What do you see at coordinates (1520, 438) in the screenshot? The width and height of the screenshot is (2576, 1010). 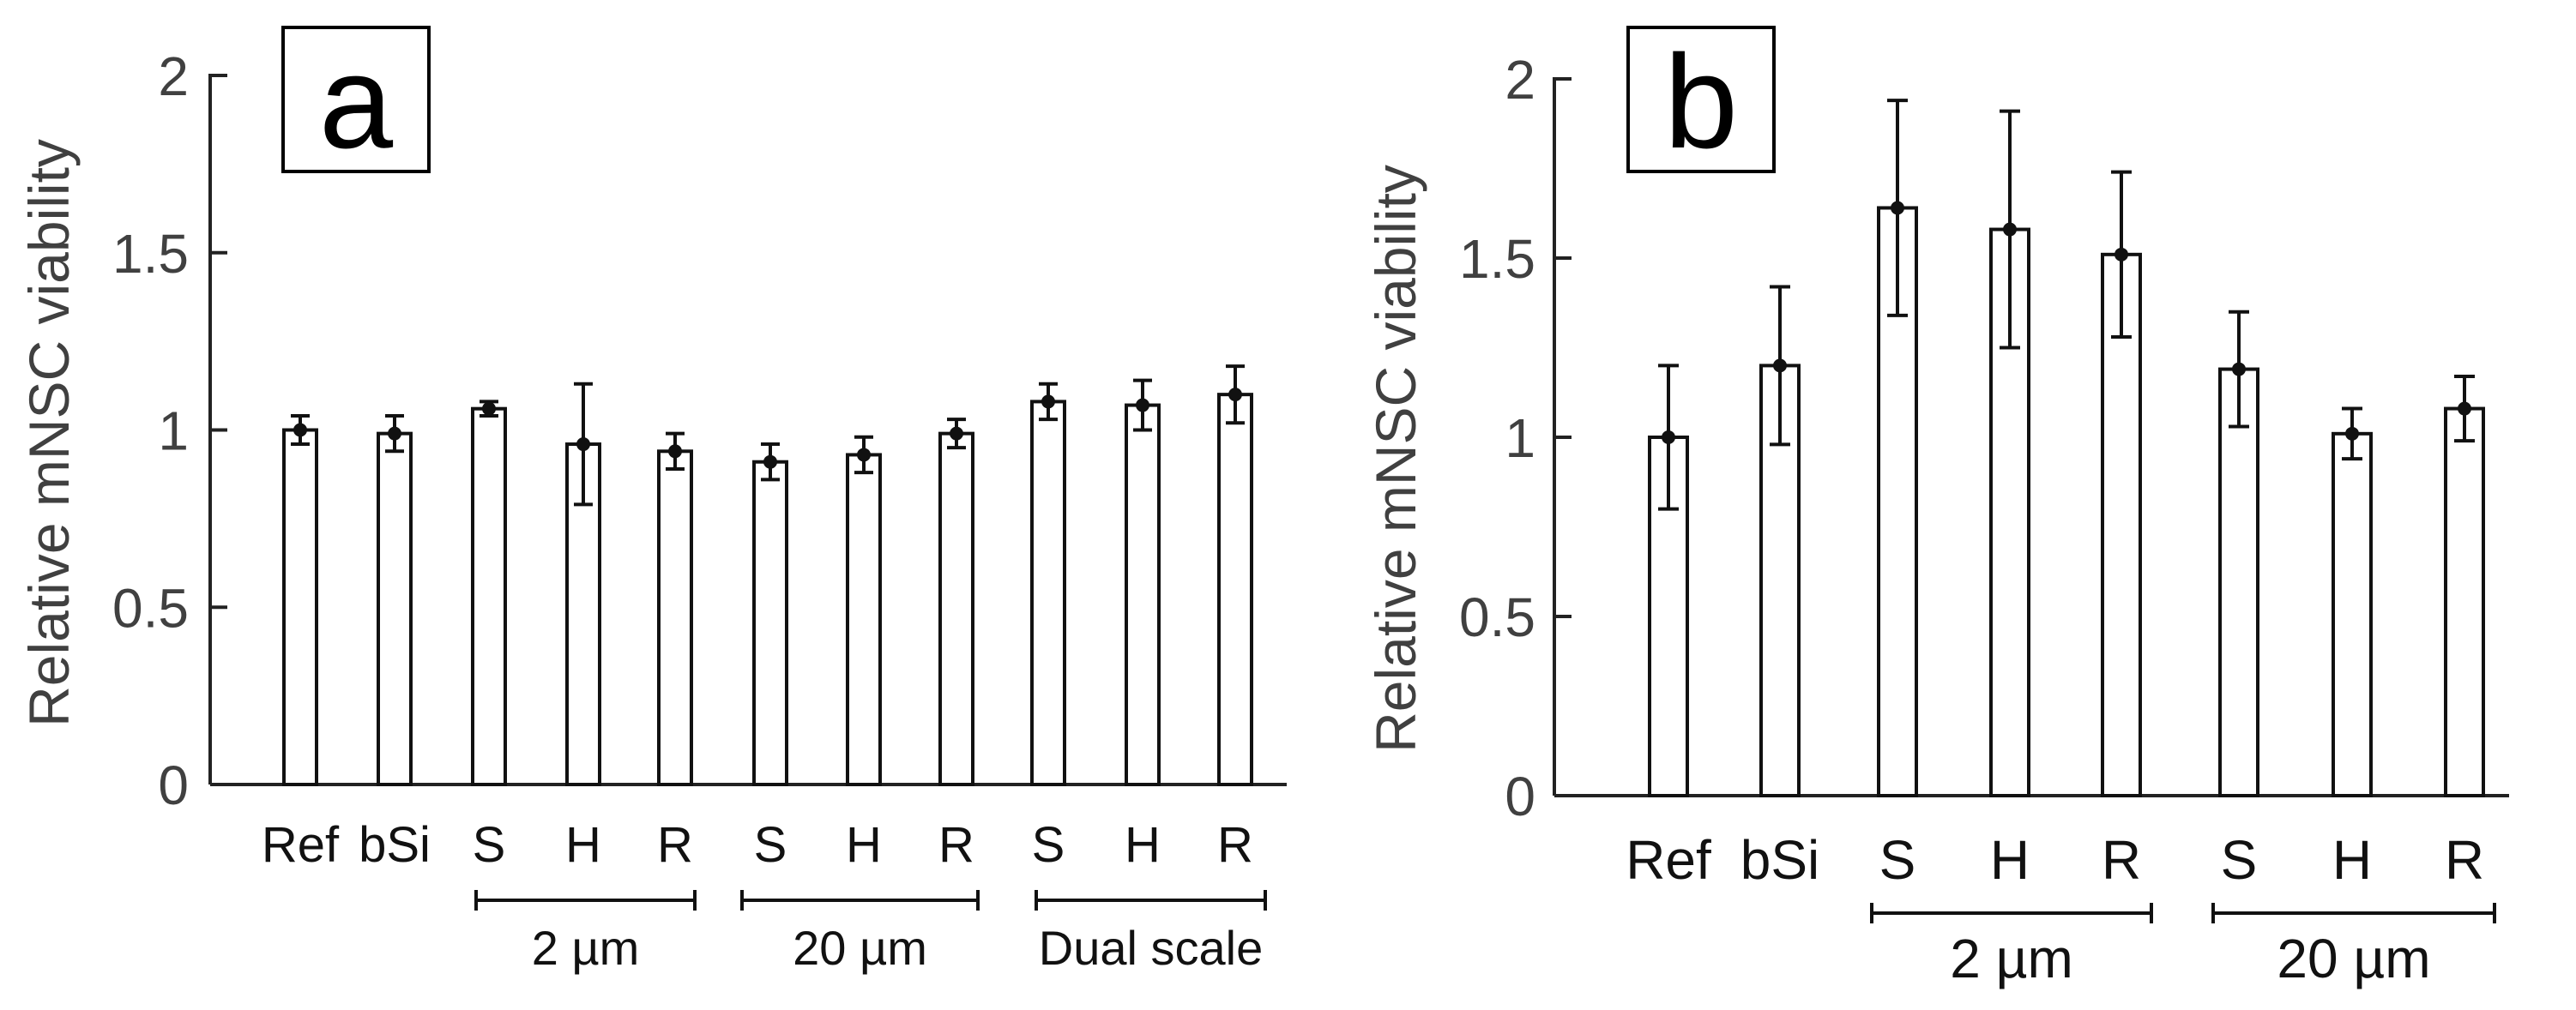 I see `panel-b-y-tick-label: 1` at bounding box center [1520, 438].